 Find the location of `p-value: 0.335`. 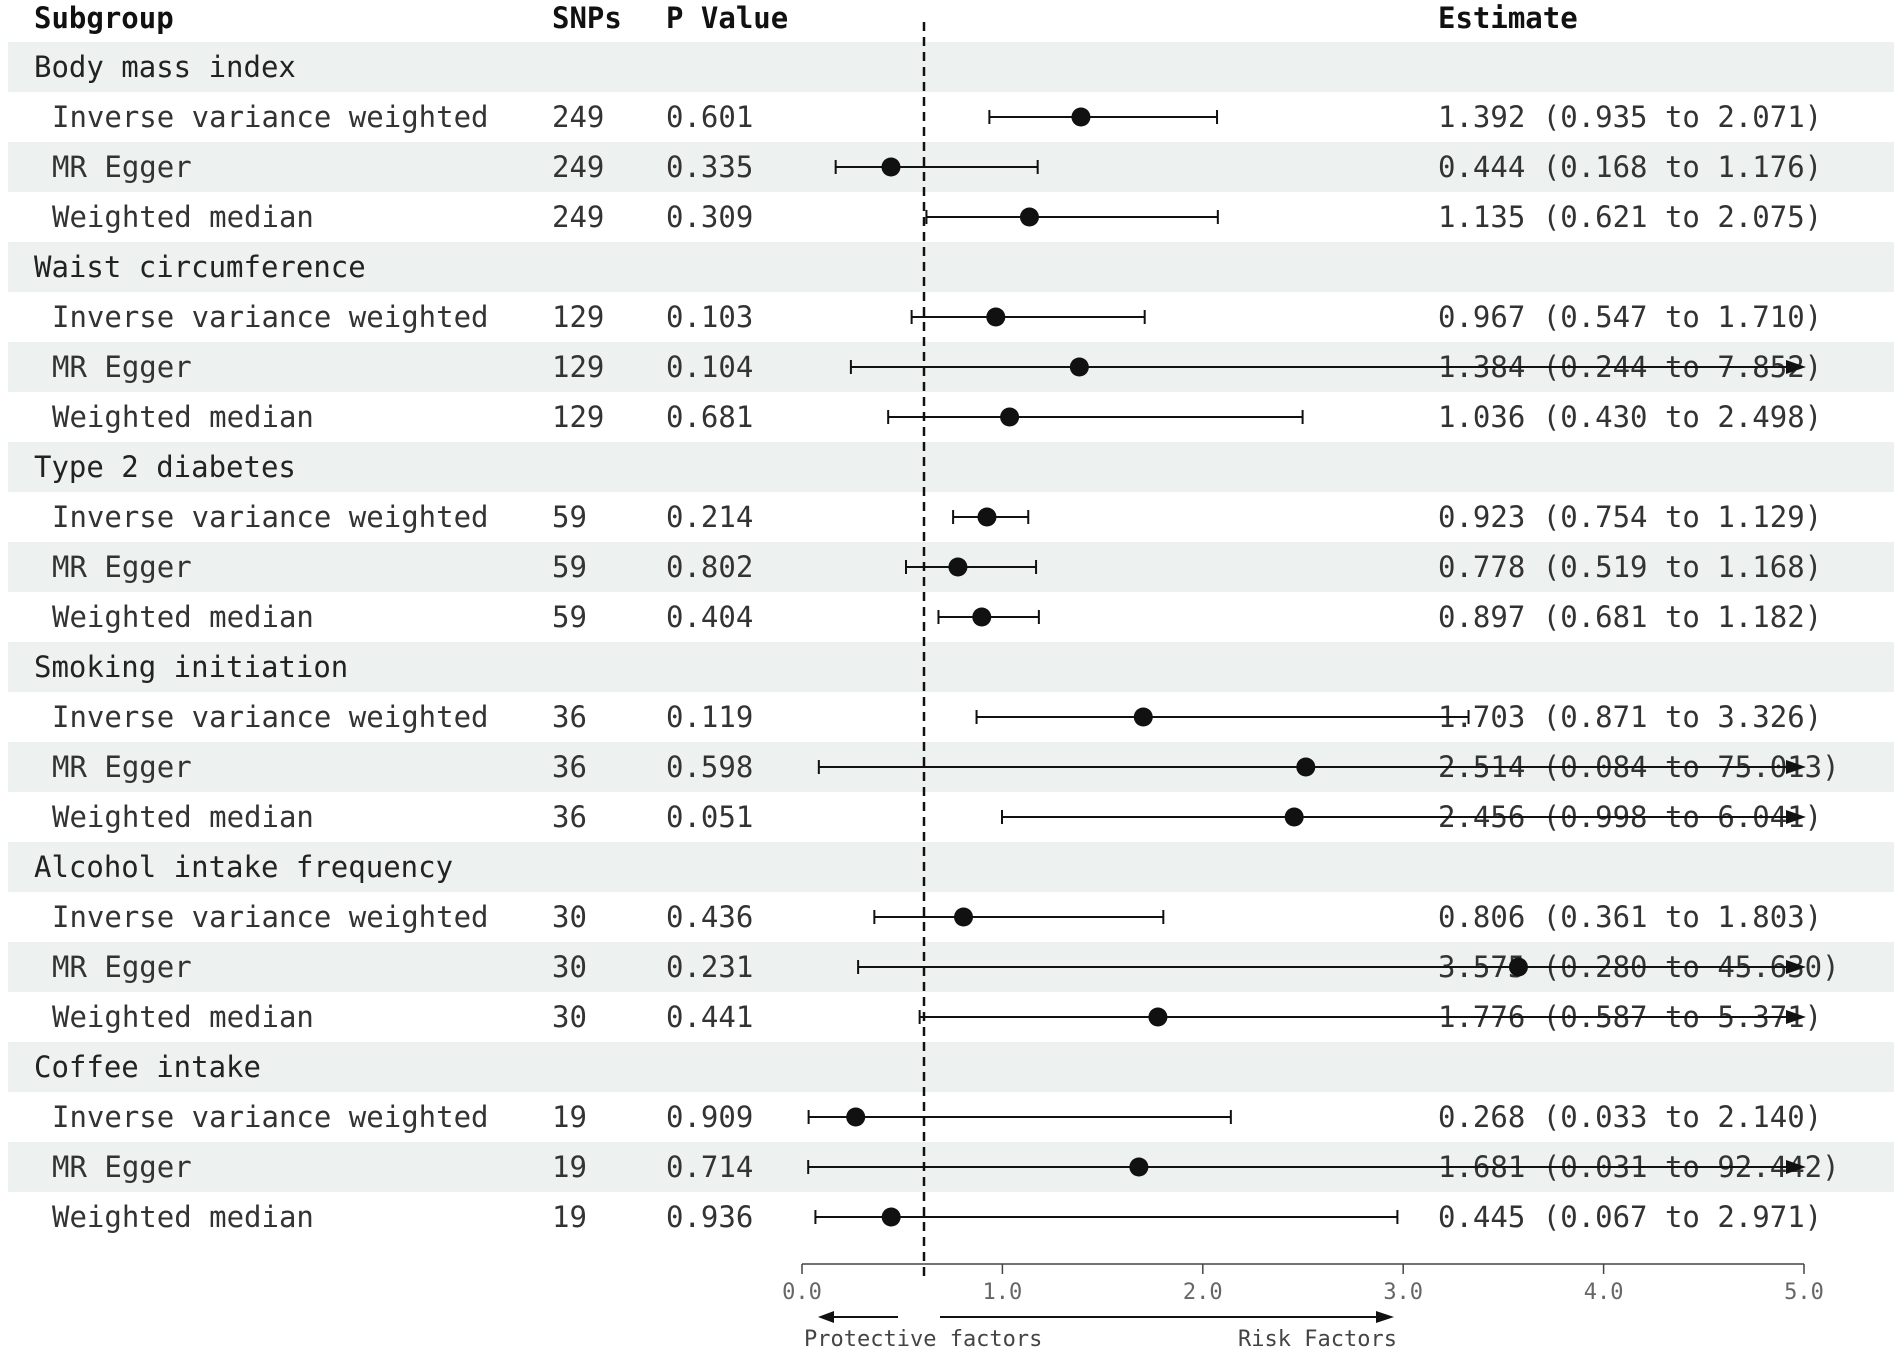

p-value: 0.335 is located at coordinates (709, 167).